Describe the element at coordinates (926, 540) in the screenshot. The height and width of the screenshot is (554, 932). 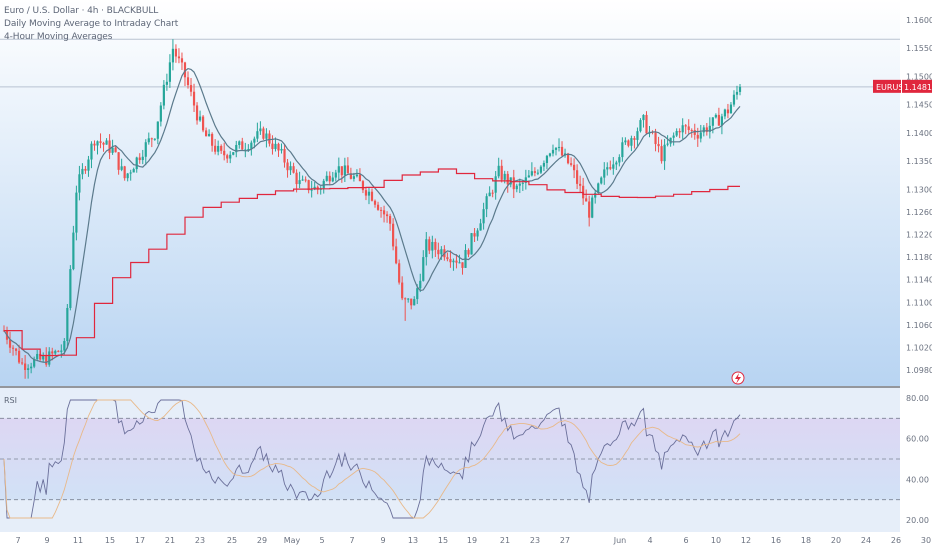
I see `x-tick-label: 30` at that location.